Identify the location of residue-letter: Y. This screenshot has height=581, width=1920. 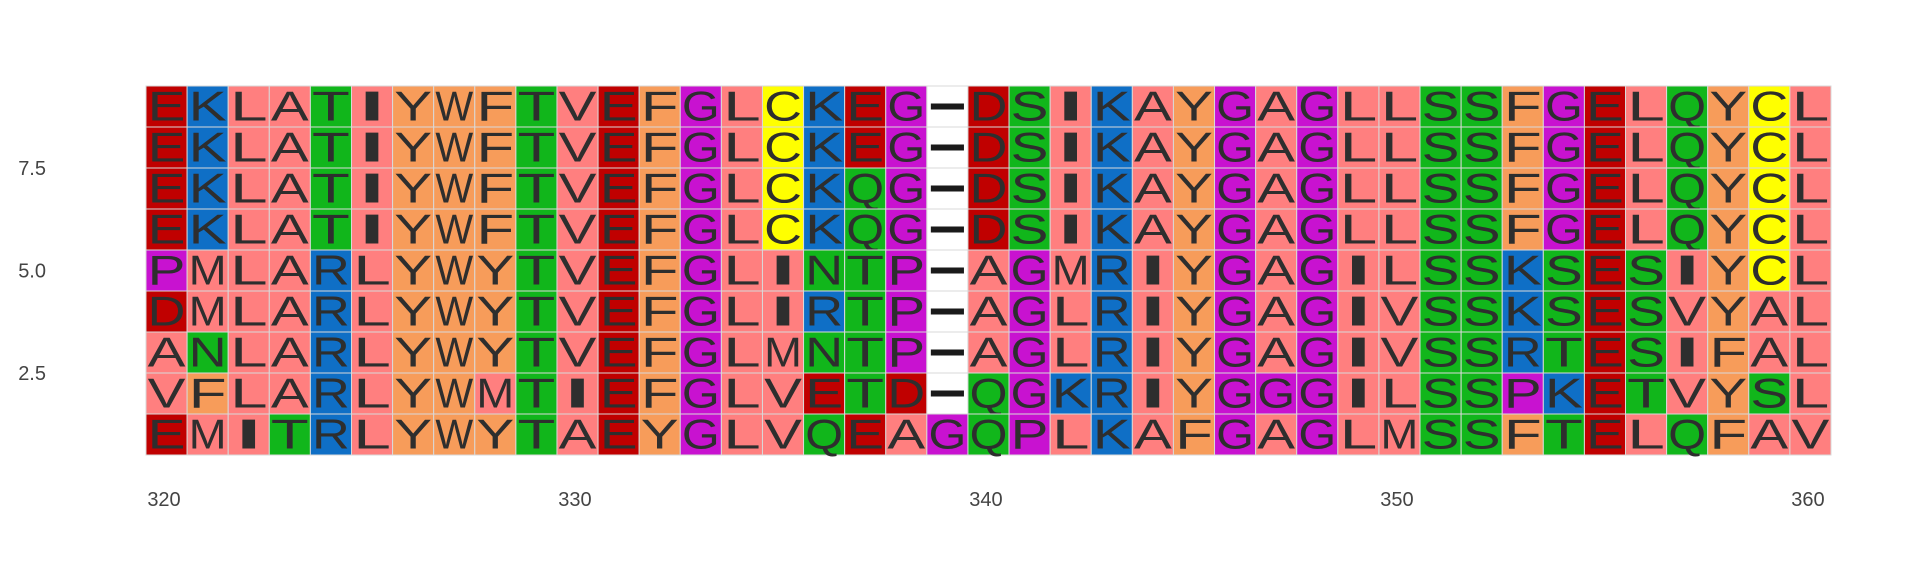
(1728, 393).